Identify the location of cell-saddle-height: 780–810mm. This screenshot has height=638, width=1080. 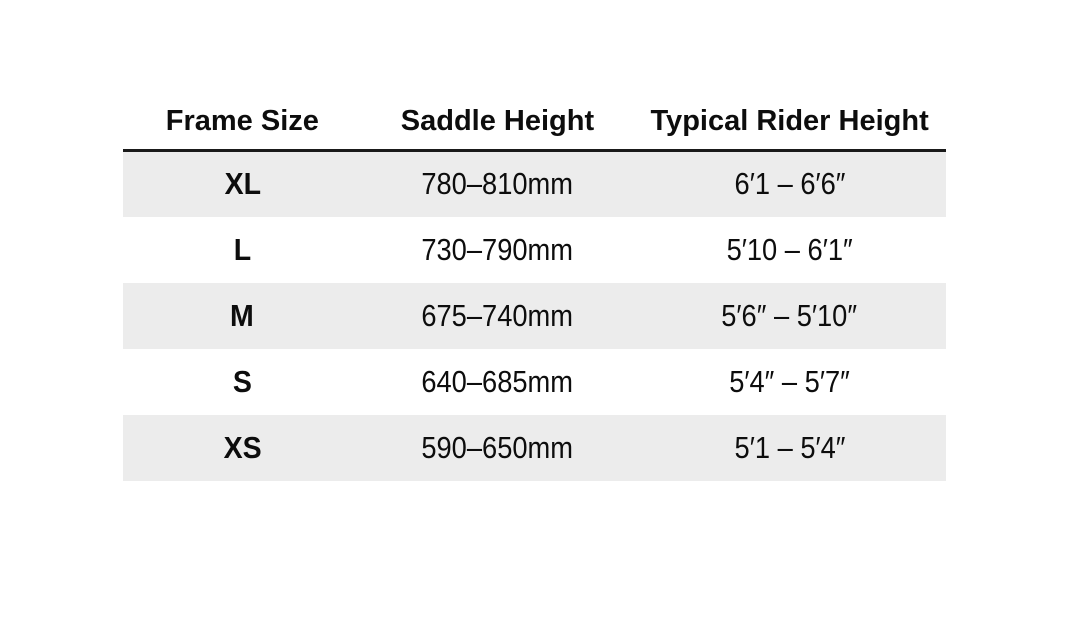
(498, 184).